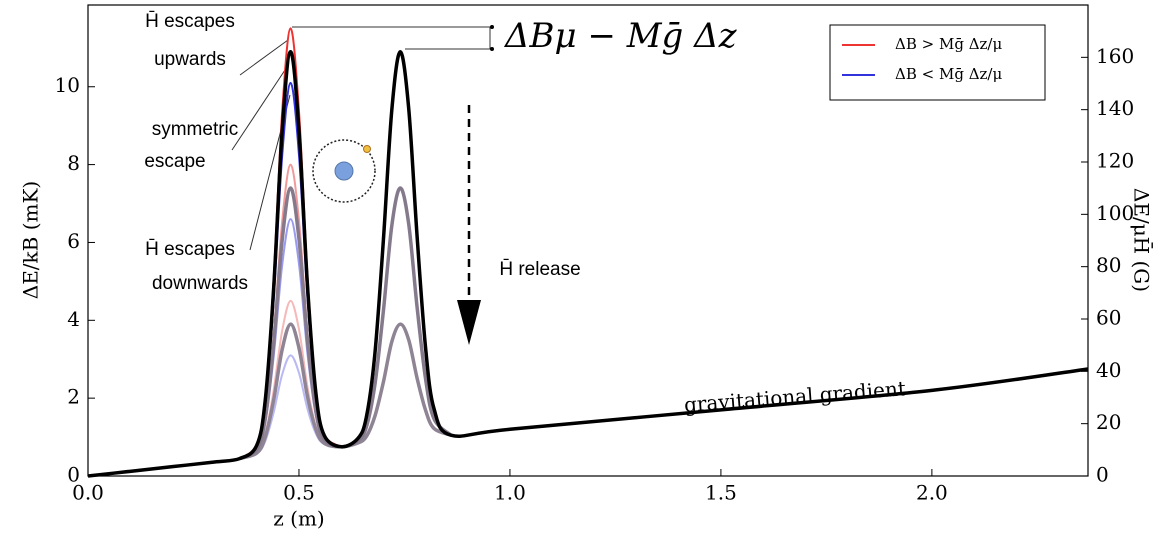 This screenshot has width=1157, height=538. What do you see at coordinates (361, 138) in the screenshot?
I see `leaders` at bounding box center [361, 138].